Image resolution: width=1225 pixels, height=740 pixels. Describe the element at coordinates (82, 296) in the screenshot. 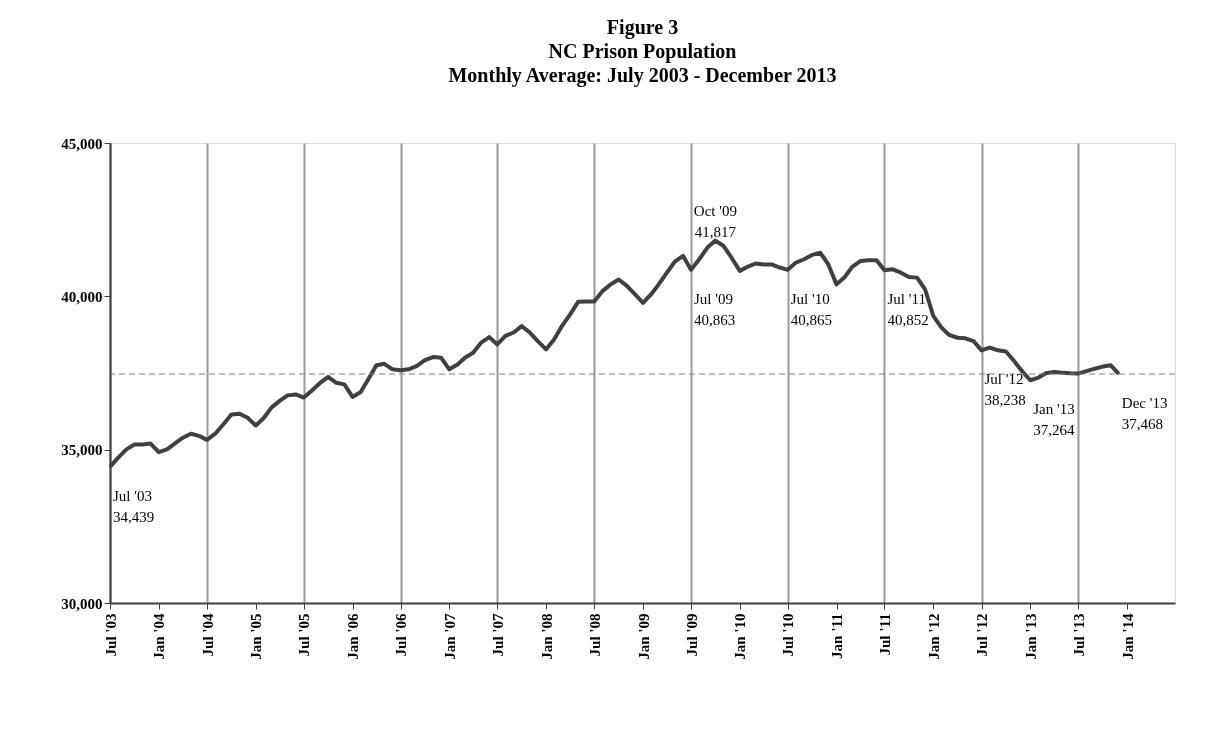

I see `y-tick-label: 40,000` at that location.